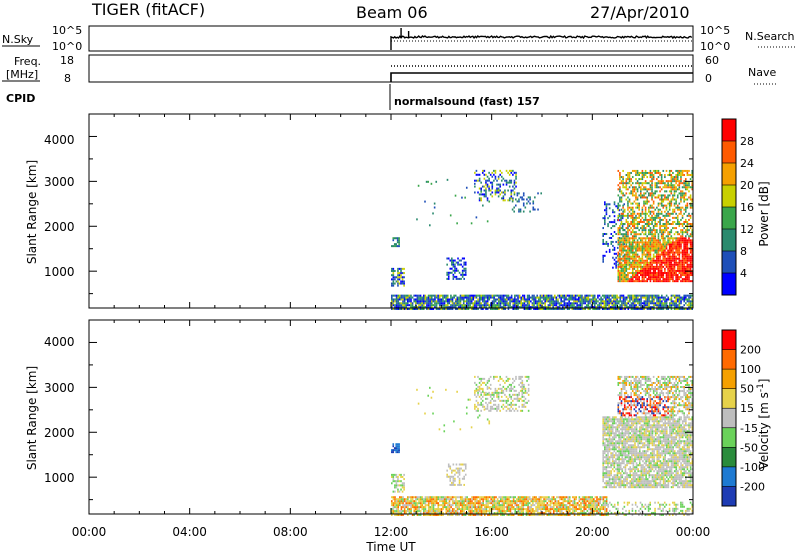 The height and width of the screenshot is (554, 800). Describe the element at coordinates (715, 46) in the screenshot. I see `nsky-right-tick-bottom: 10^0` at that location.